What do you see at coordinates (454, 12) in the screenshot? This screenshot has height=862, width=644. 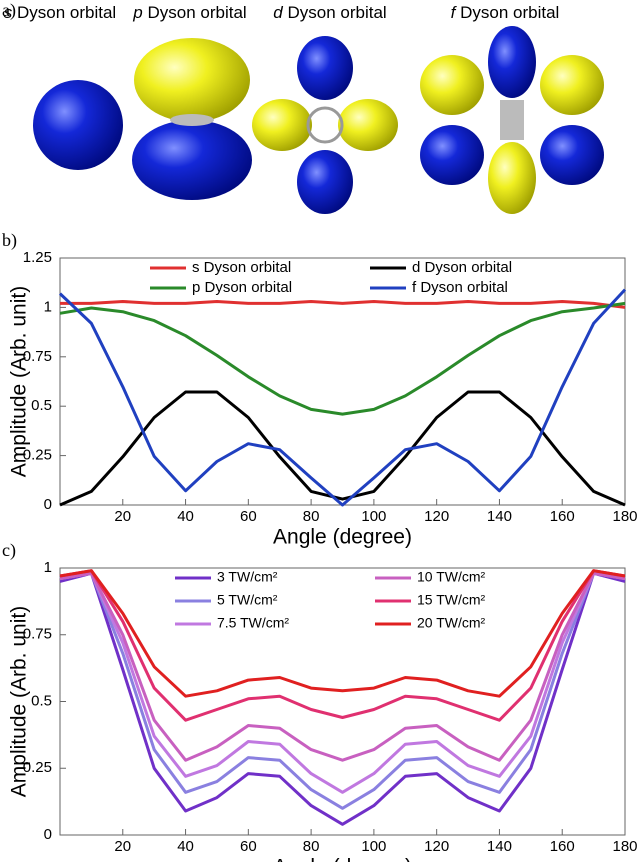 I see `orbital-letter: f` at bounding box center [454, 12].